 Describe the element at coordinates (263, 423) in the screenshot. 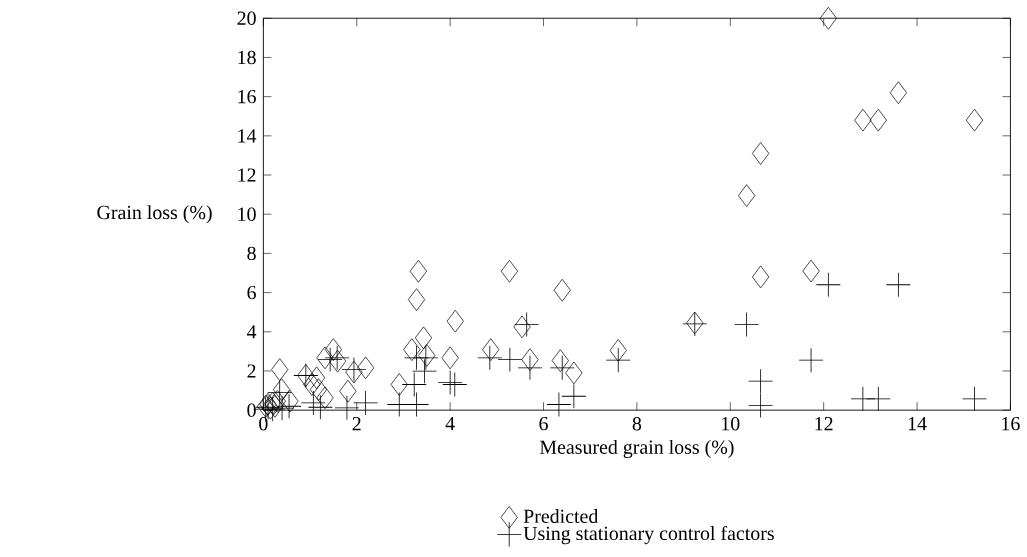

I see `x-tick-label: 0` at that location.